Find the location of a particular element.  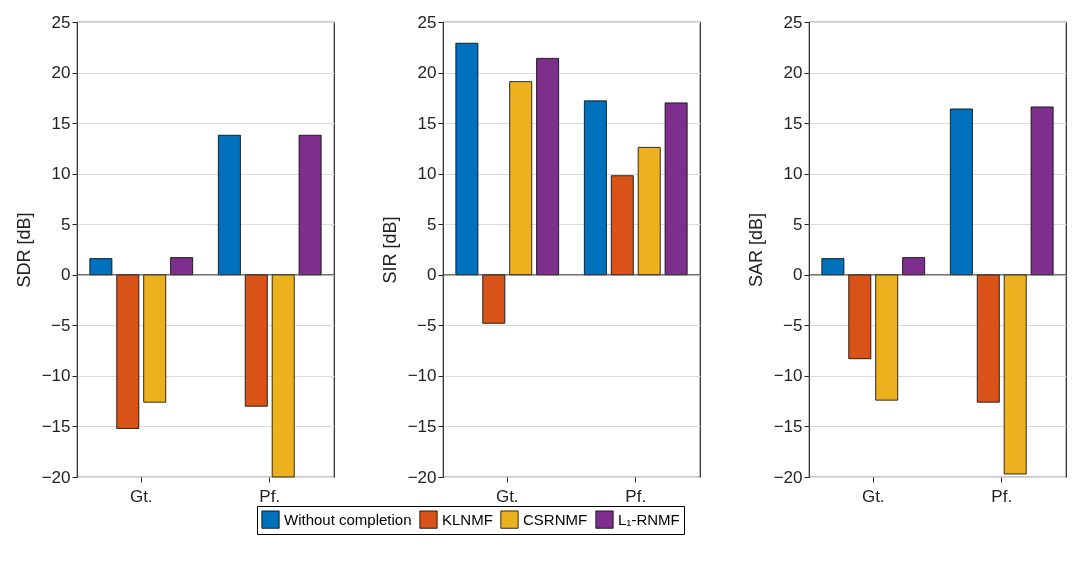

legend-label: CSRNMF is located at coordinates (555, 519).